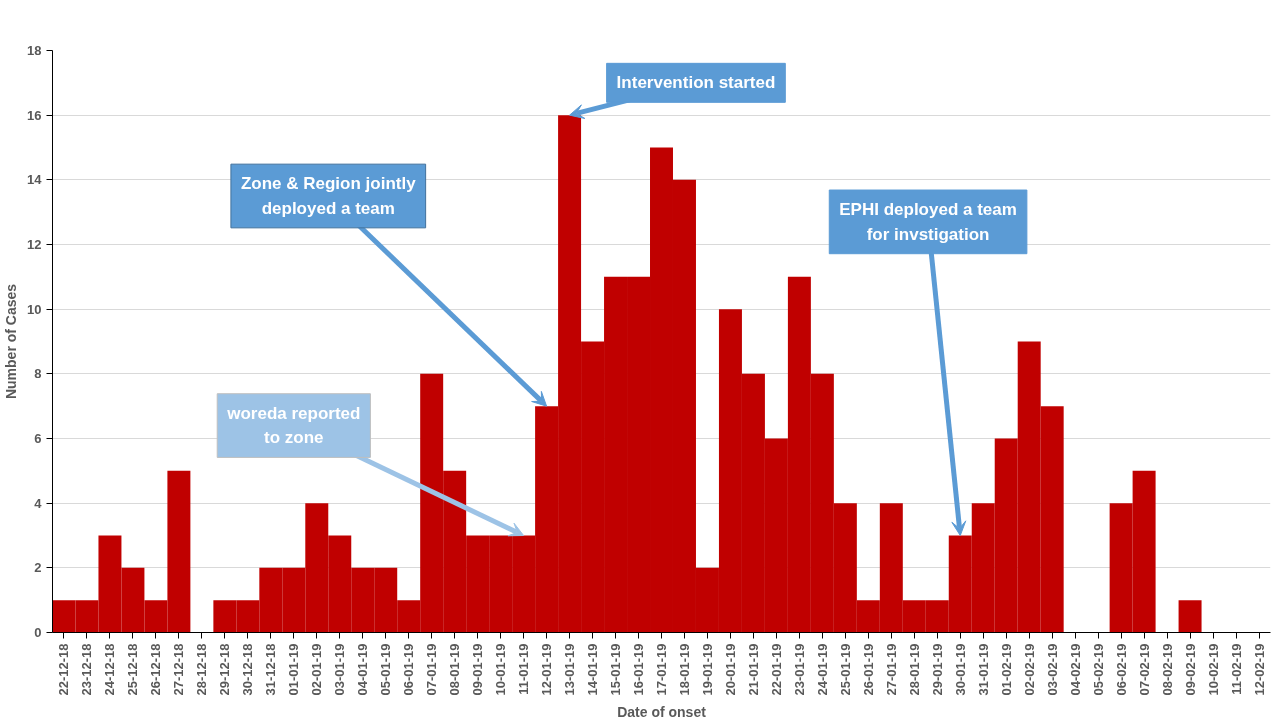 The width and height of the screenshot is (1287, 728). I want to click on x-tick-label: 14-01-19, so click(593, 669).